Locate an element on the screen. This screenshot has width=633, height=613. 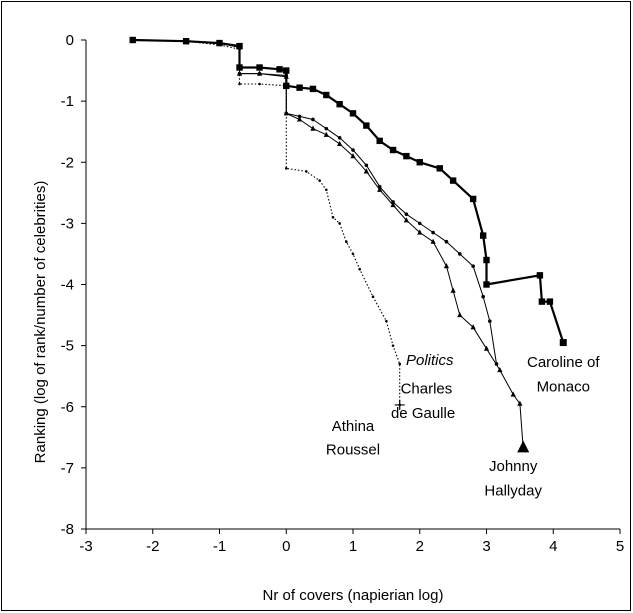
annotation-label: Politics is located at coordinates (430, 360).